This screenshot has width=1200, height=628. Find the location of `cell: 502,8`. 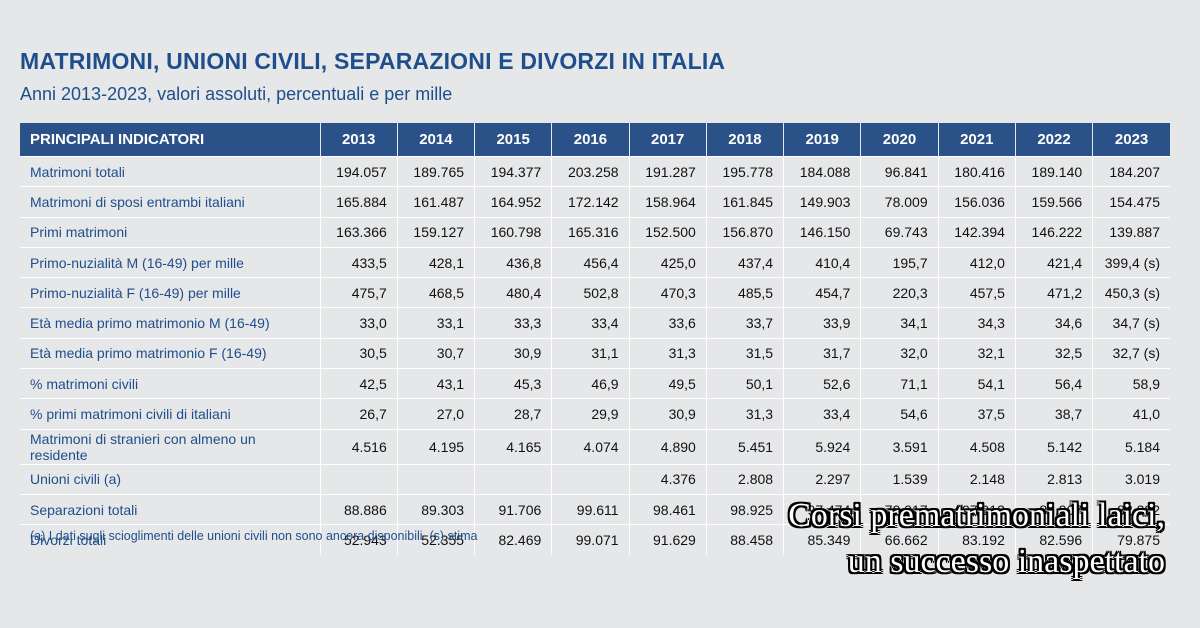

cell: 502,8 is located at coordinates (590, 292).